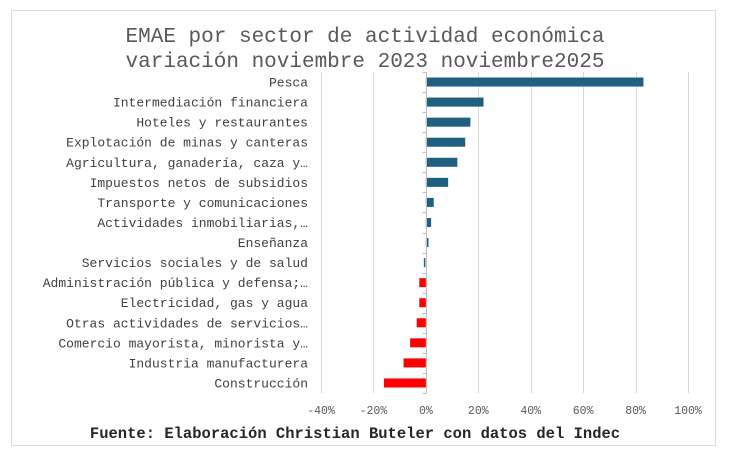  I want to click on x-tick-label: 0%, so click(426, 411).